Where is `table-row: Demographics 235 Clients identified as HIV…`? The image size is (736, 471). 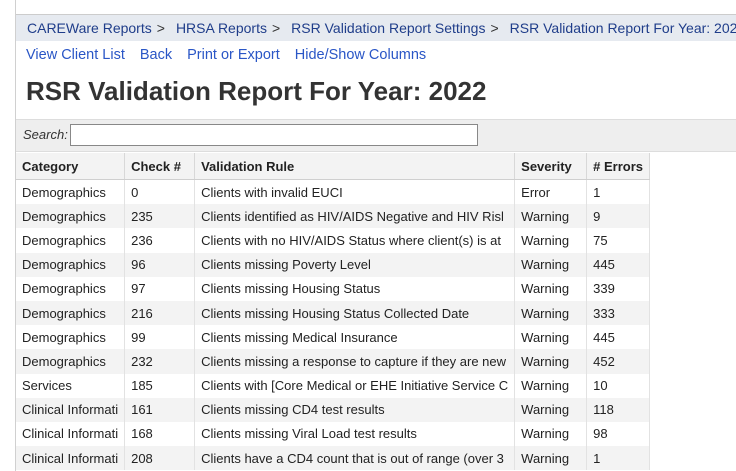 table-row: Demographics 235 Clients identified as HIV… is located at coordinates (333, 216).